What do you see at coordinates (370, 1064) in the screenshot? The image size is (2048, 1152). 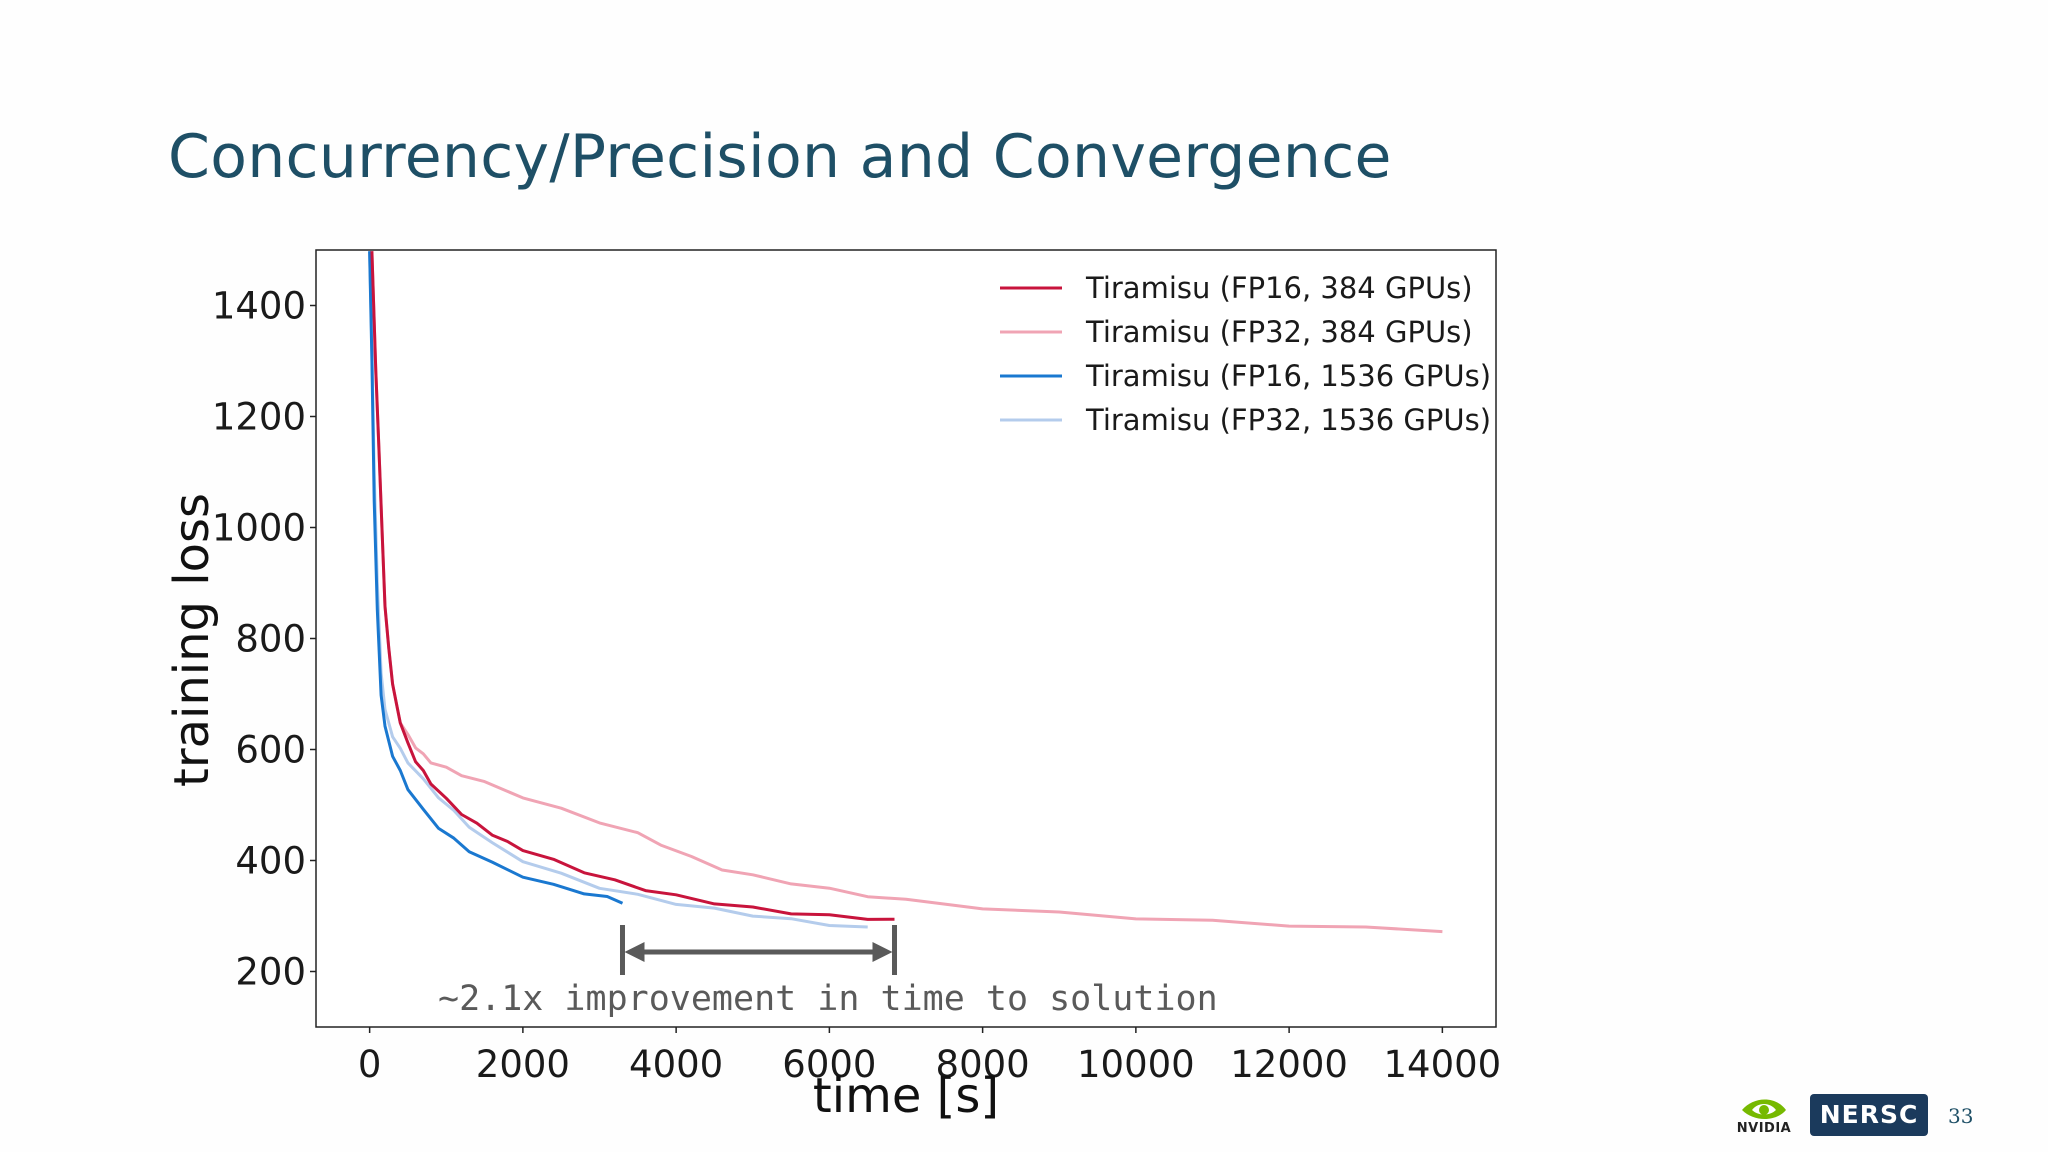 I see `x-tick-label: 0` at bounding box center [370, 1064].